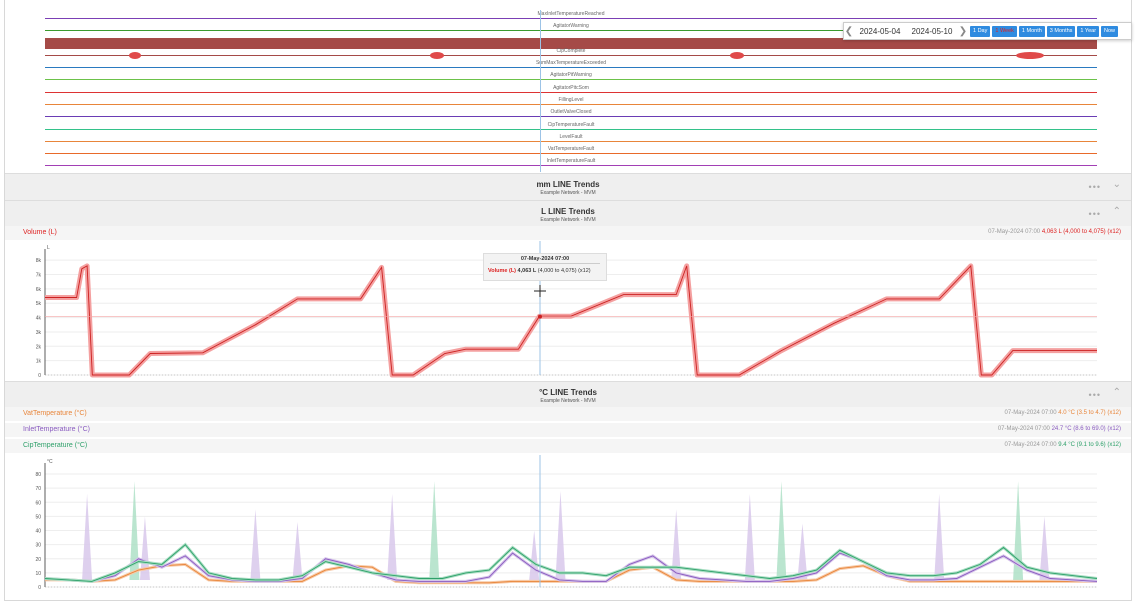  Describe the element at coordinates (55, 413) in the screenshot. I see `vat-legend-name: VatTemperature (°C)` at that location.